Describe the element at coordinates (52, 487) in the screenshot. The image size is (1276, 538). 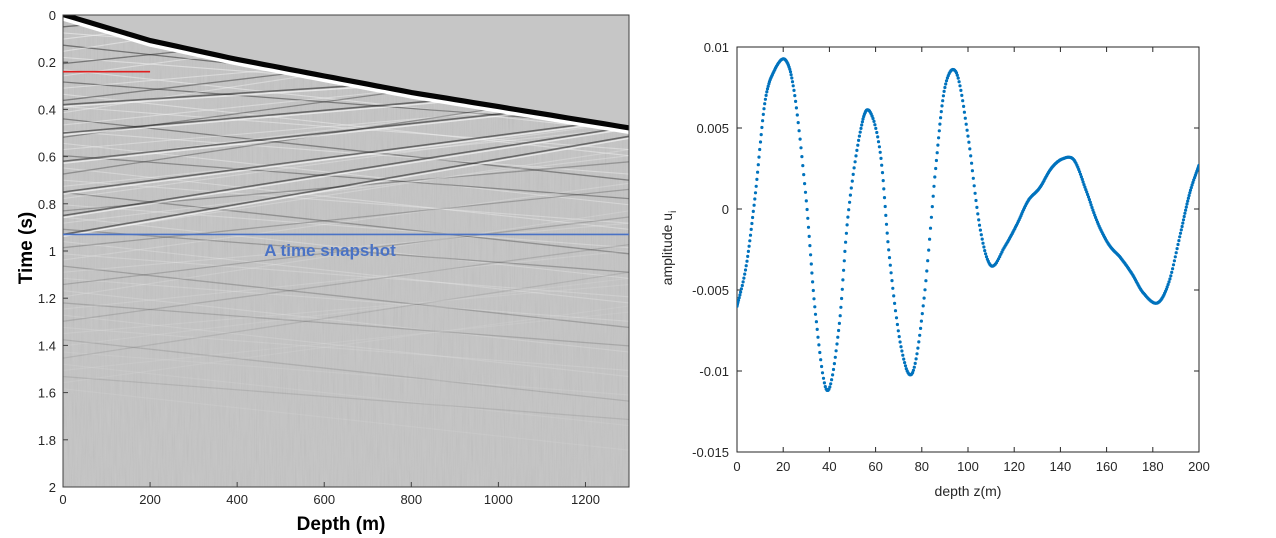
I see `y-tick-label: 2` at that location.